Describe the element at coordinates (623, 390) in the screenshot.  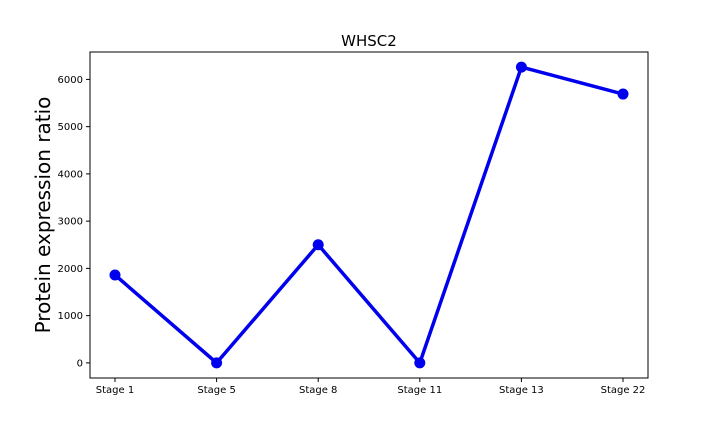
I see `x-tick-label: Stage 22` at that location.